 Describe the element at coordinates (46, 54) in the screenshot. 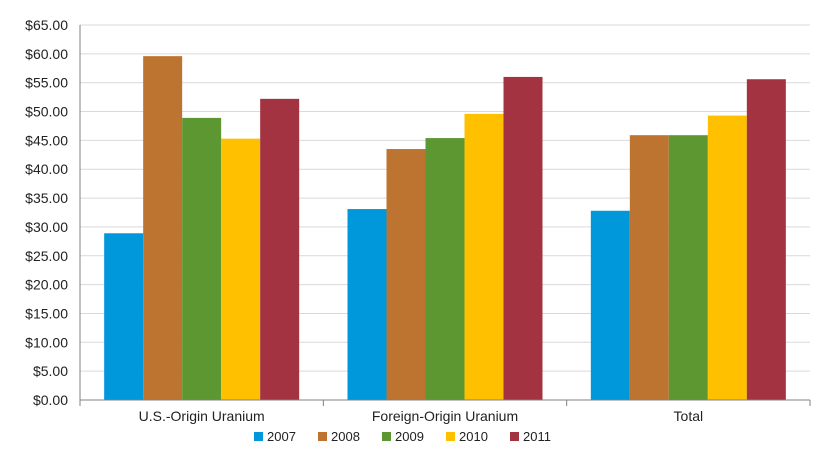

I see `y-tick-label: $60.00` at that location.